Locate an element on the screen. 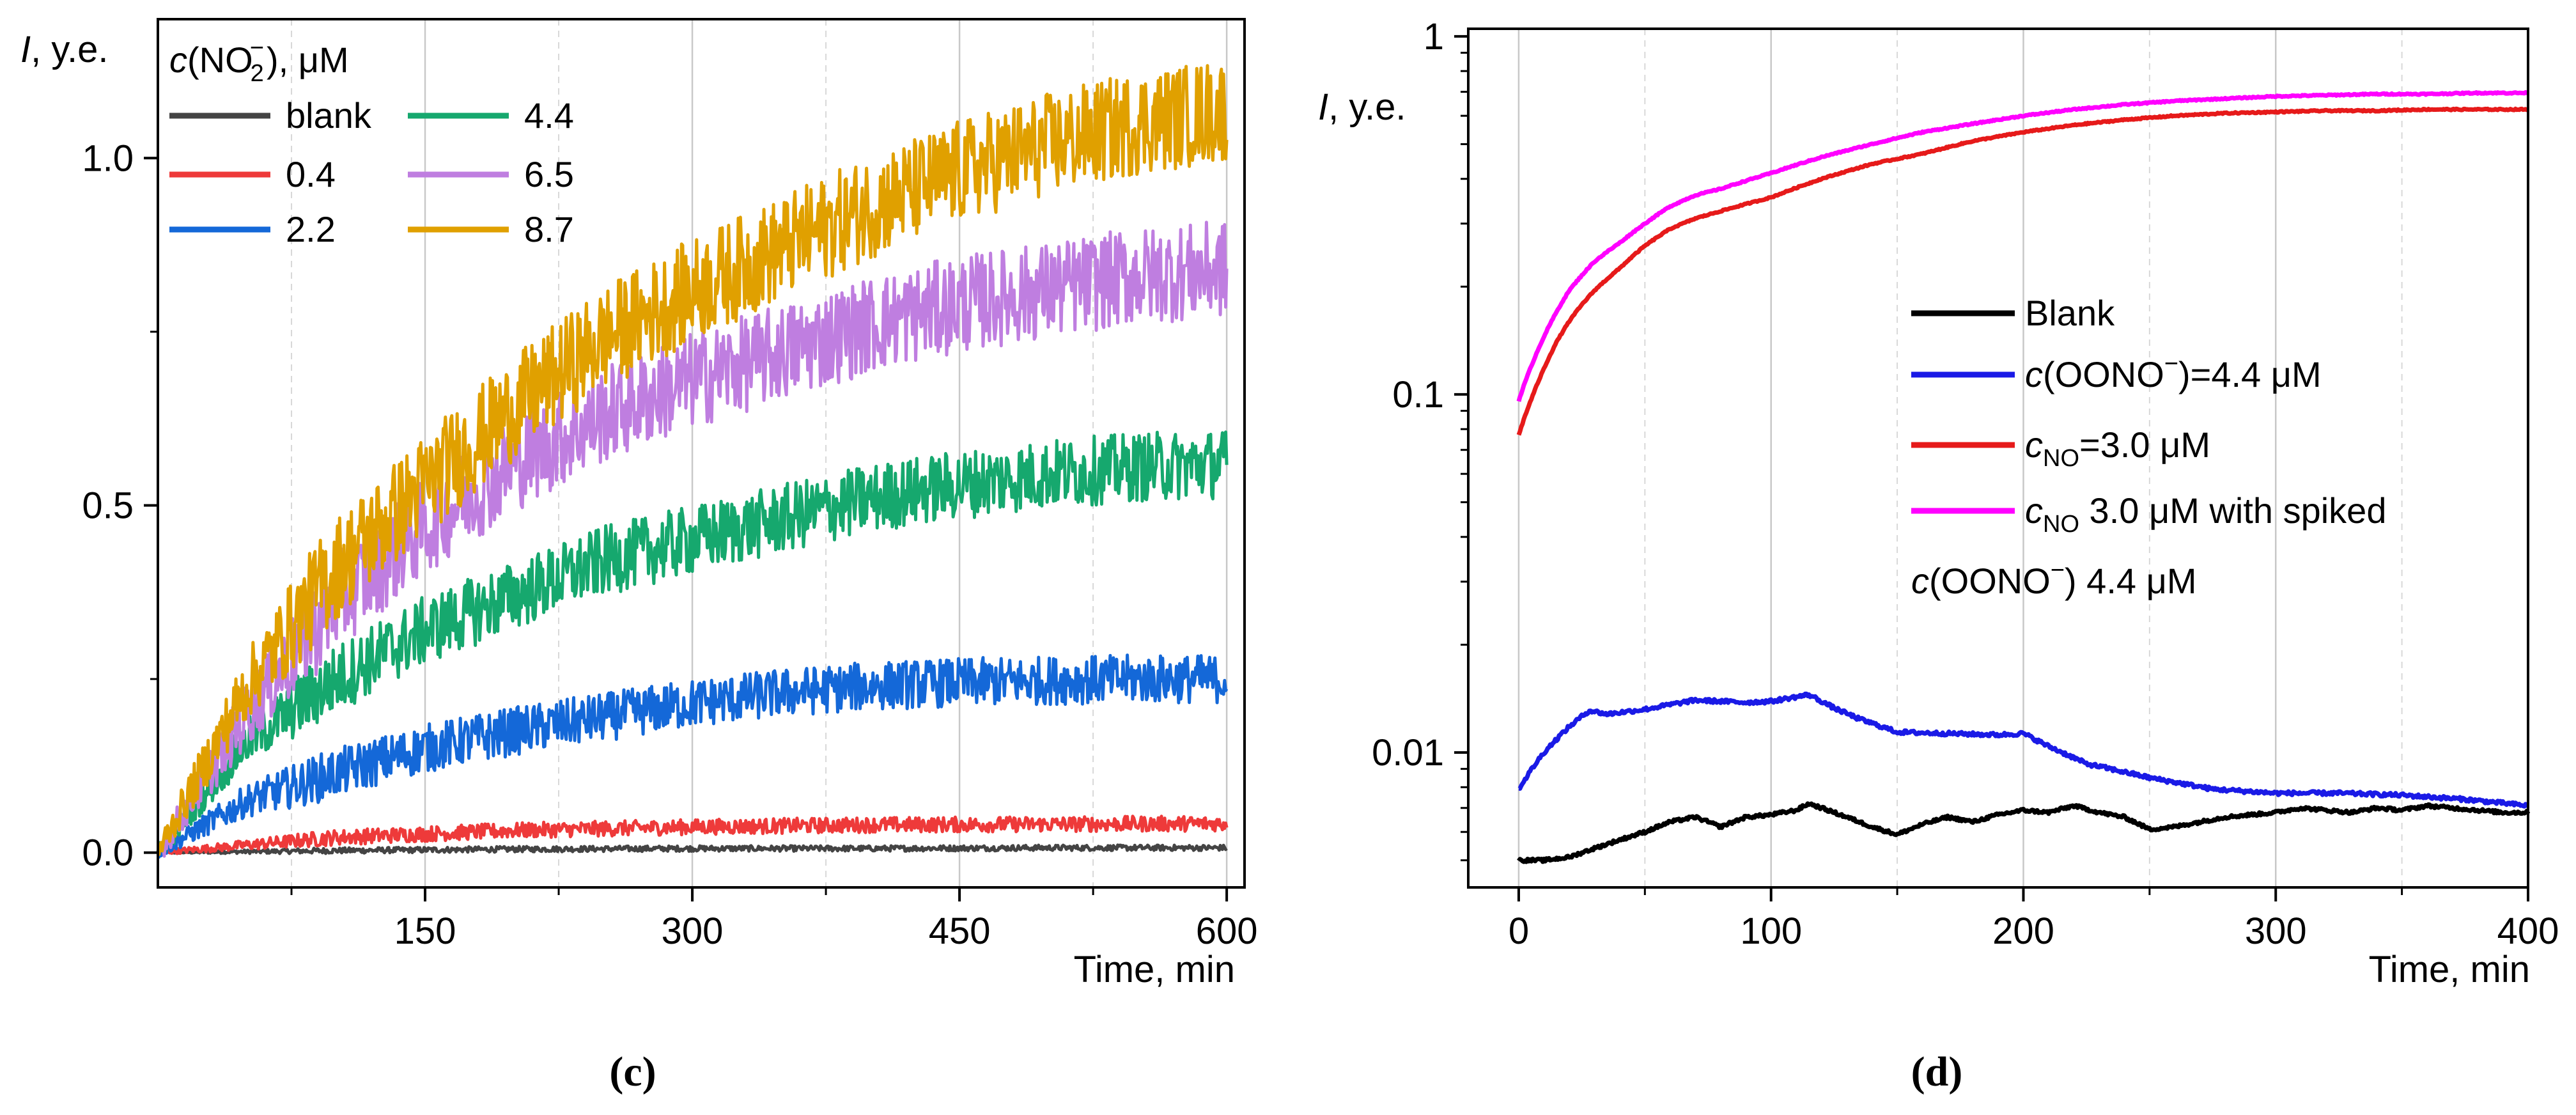 This screenshot has width=2576, height=1115. c-legend-label-0-4: 0.4 is located at coordinates (311, 174).